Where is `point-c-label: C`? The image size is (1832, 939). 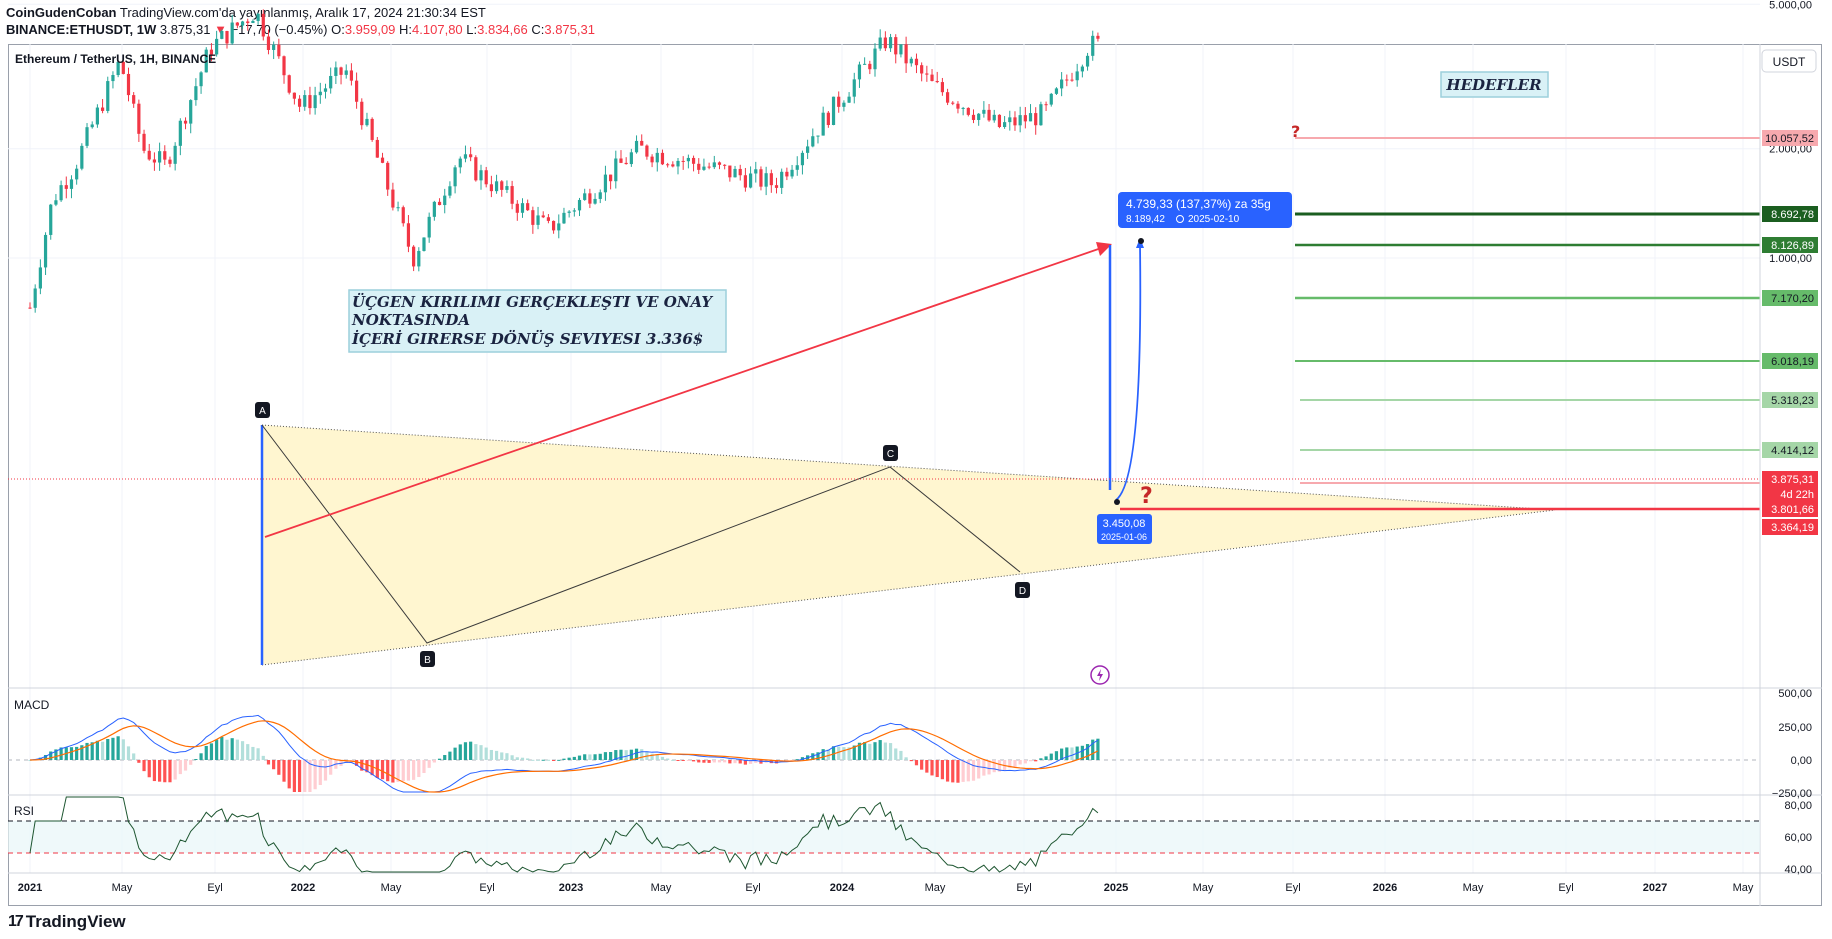
point-c-label: C is located at coordinates (890, 454).